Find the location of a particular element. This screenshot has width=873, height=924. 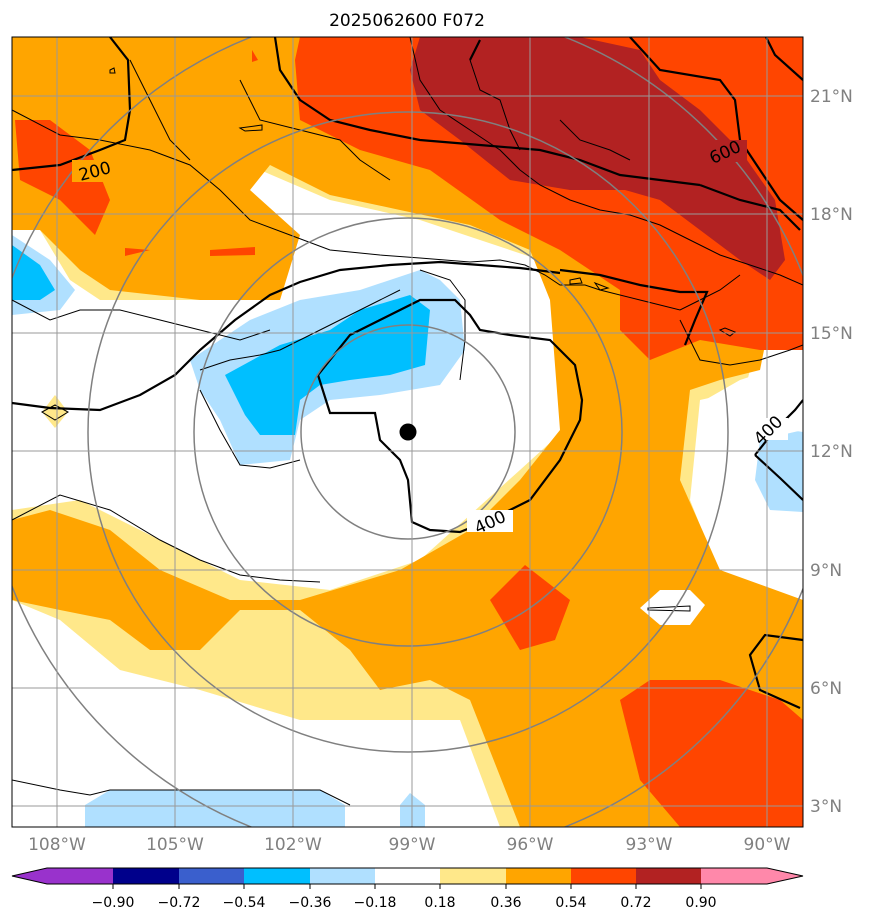

storm-center-marker is located at coordinates (408, 432).